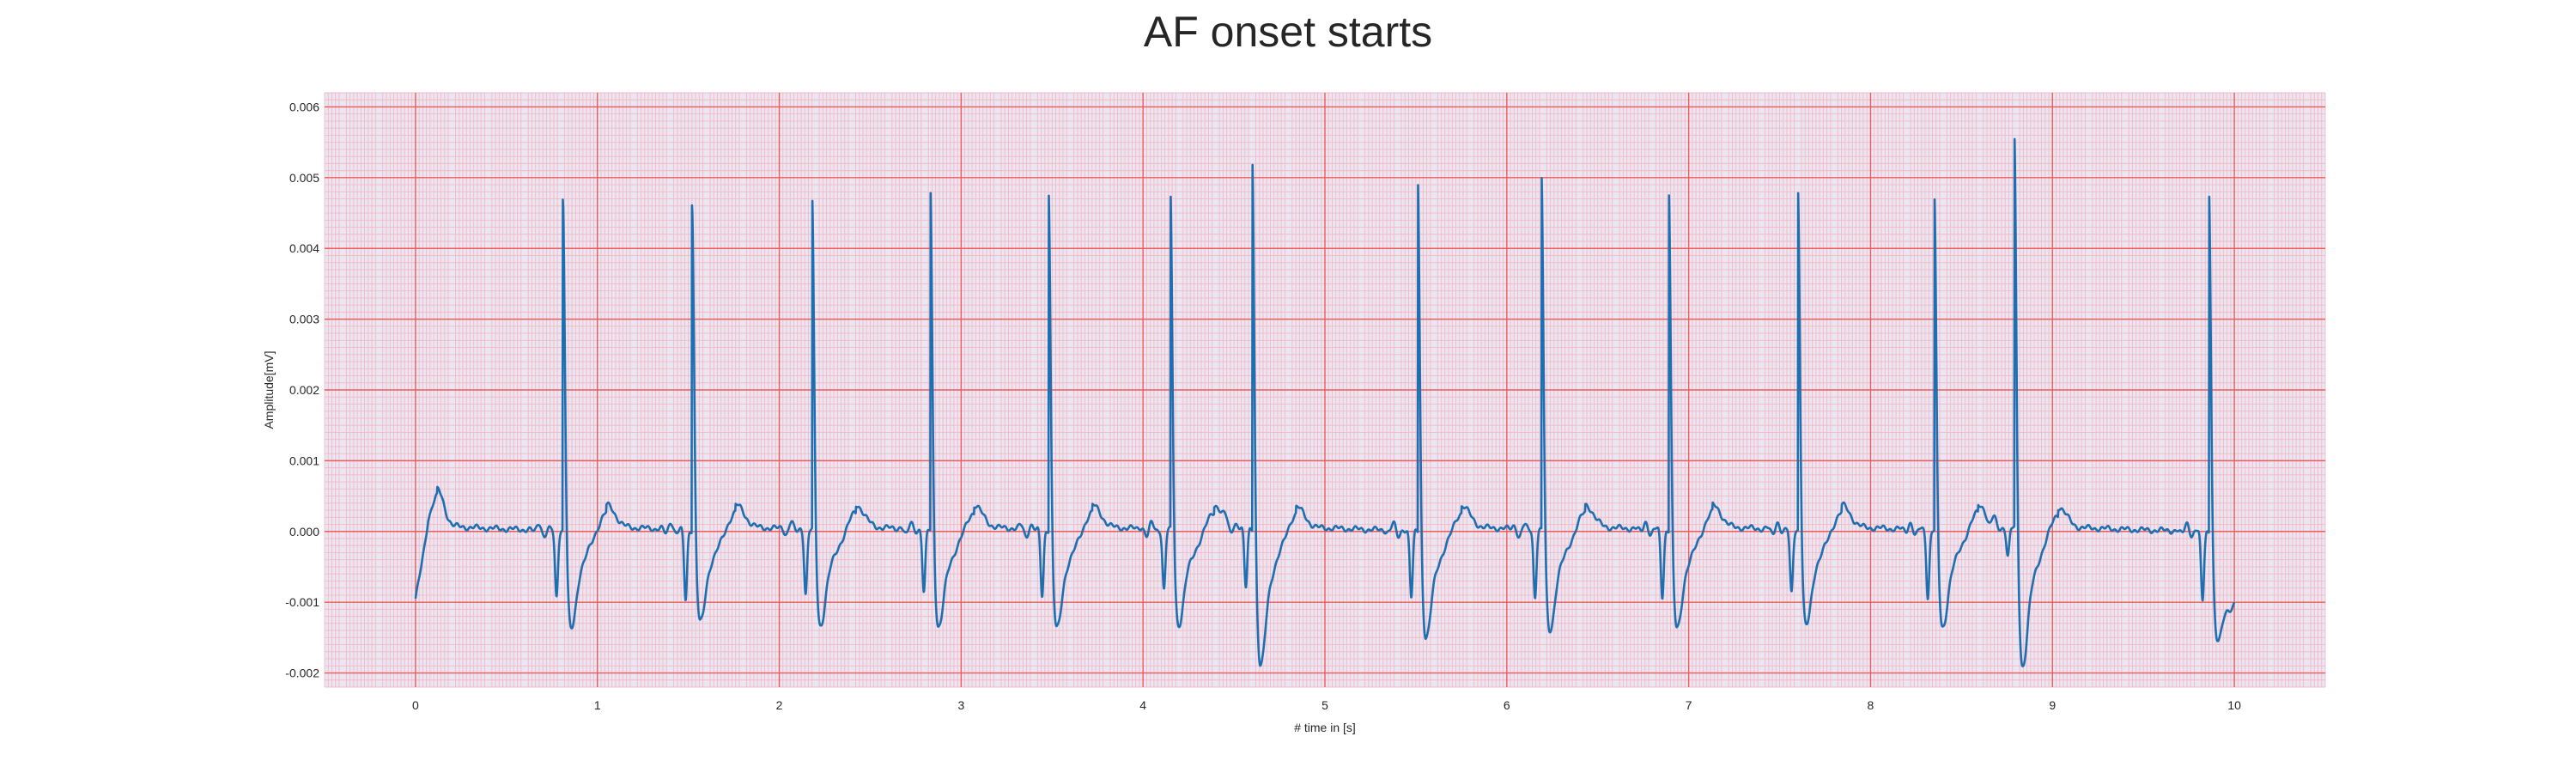  Describe the element at coordinates (304, 106) in the screenshot. I see `y-tick-label: 0.006` at that location.